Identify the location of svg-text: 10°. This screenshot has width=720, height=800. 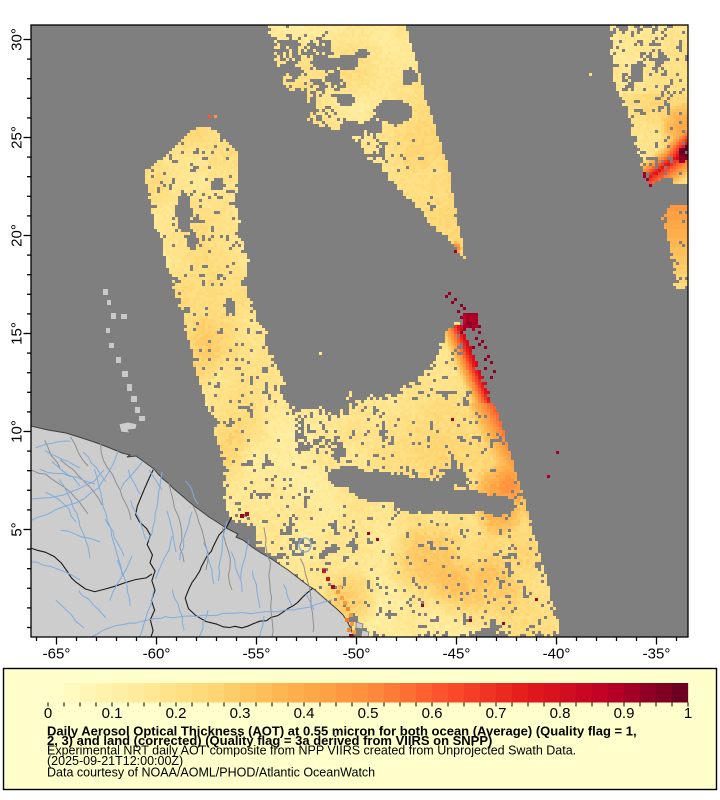
(17, 431).